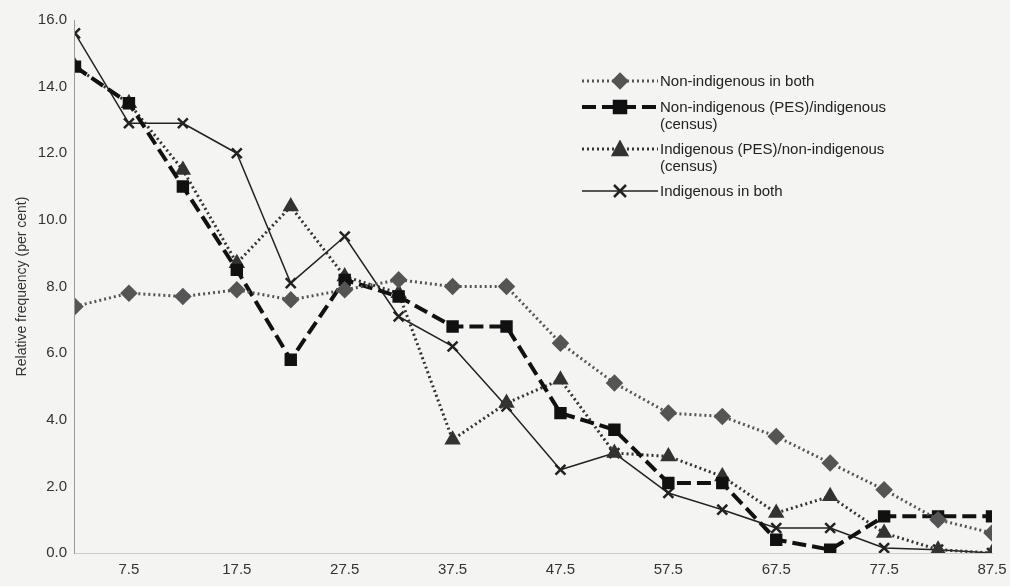 The width and height of the screenshot is (1010, 586). Describe the element at coordinates (452, 569) in the screenshot. I see `x-tick-label: 37.5` at that location.